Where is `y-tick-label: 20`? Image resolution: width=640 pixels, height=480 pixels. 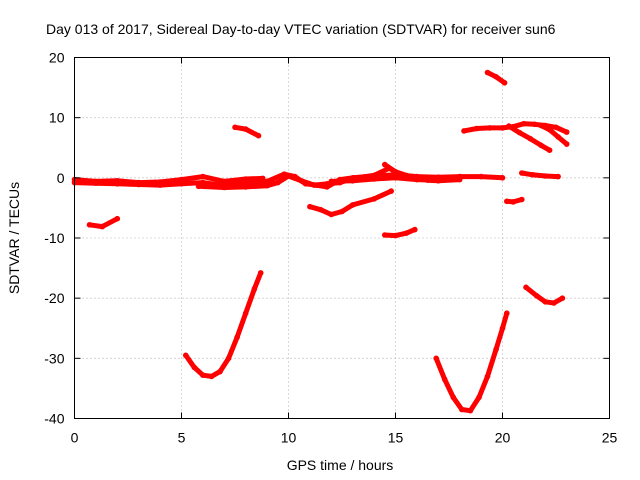
y-tick-label: 20 is located at coordinates (57, 58).